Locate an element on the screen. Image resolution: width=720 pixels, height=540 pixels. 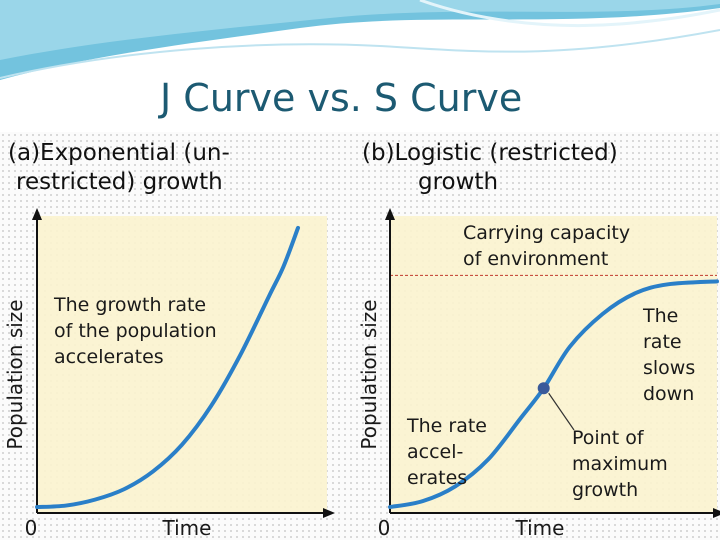
annotation-logistic-1-line: down is located at coordinates (668, 394).